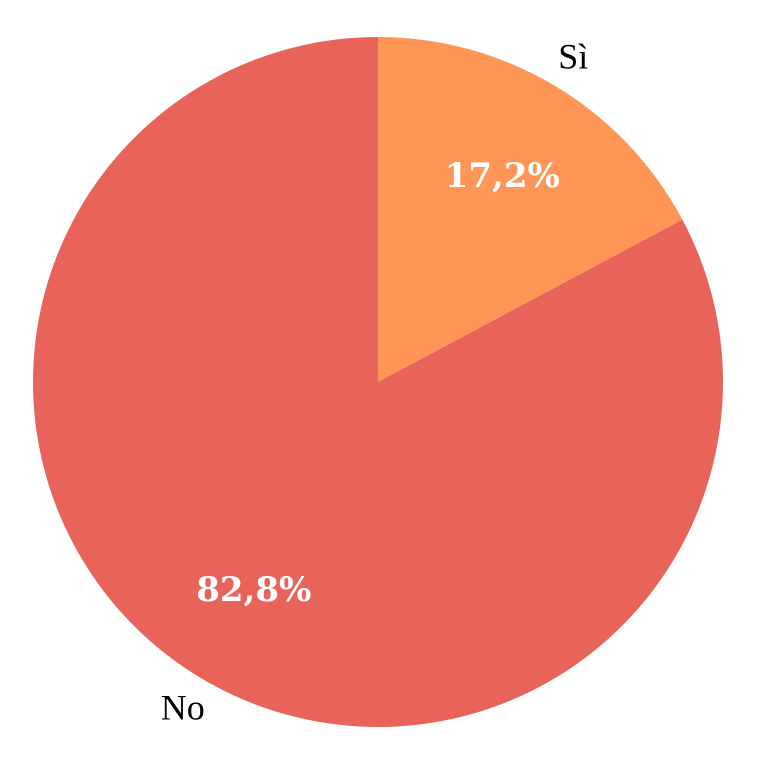 The width and height of the screenshot is (760, 774). I want to click on slice-value-label: 17,2%, so click(502, 176).